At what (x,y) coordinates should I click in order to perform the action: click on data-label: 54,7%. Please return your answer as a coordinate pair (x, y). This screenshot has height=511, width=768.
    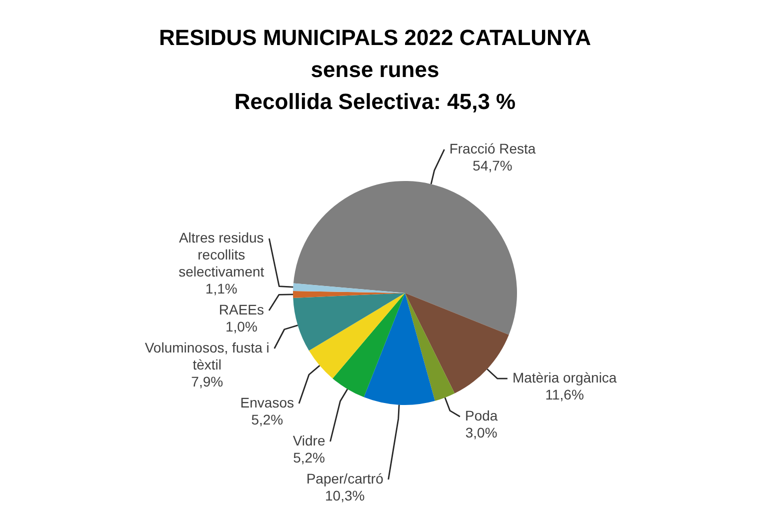
    Looking at the image, I should click on (492, 165).